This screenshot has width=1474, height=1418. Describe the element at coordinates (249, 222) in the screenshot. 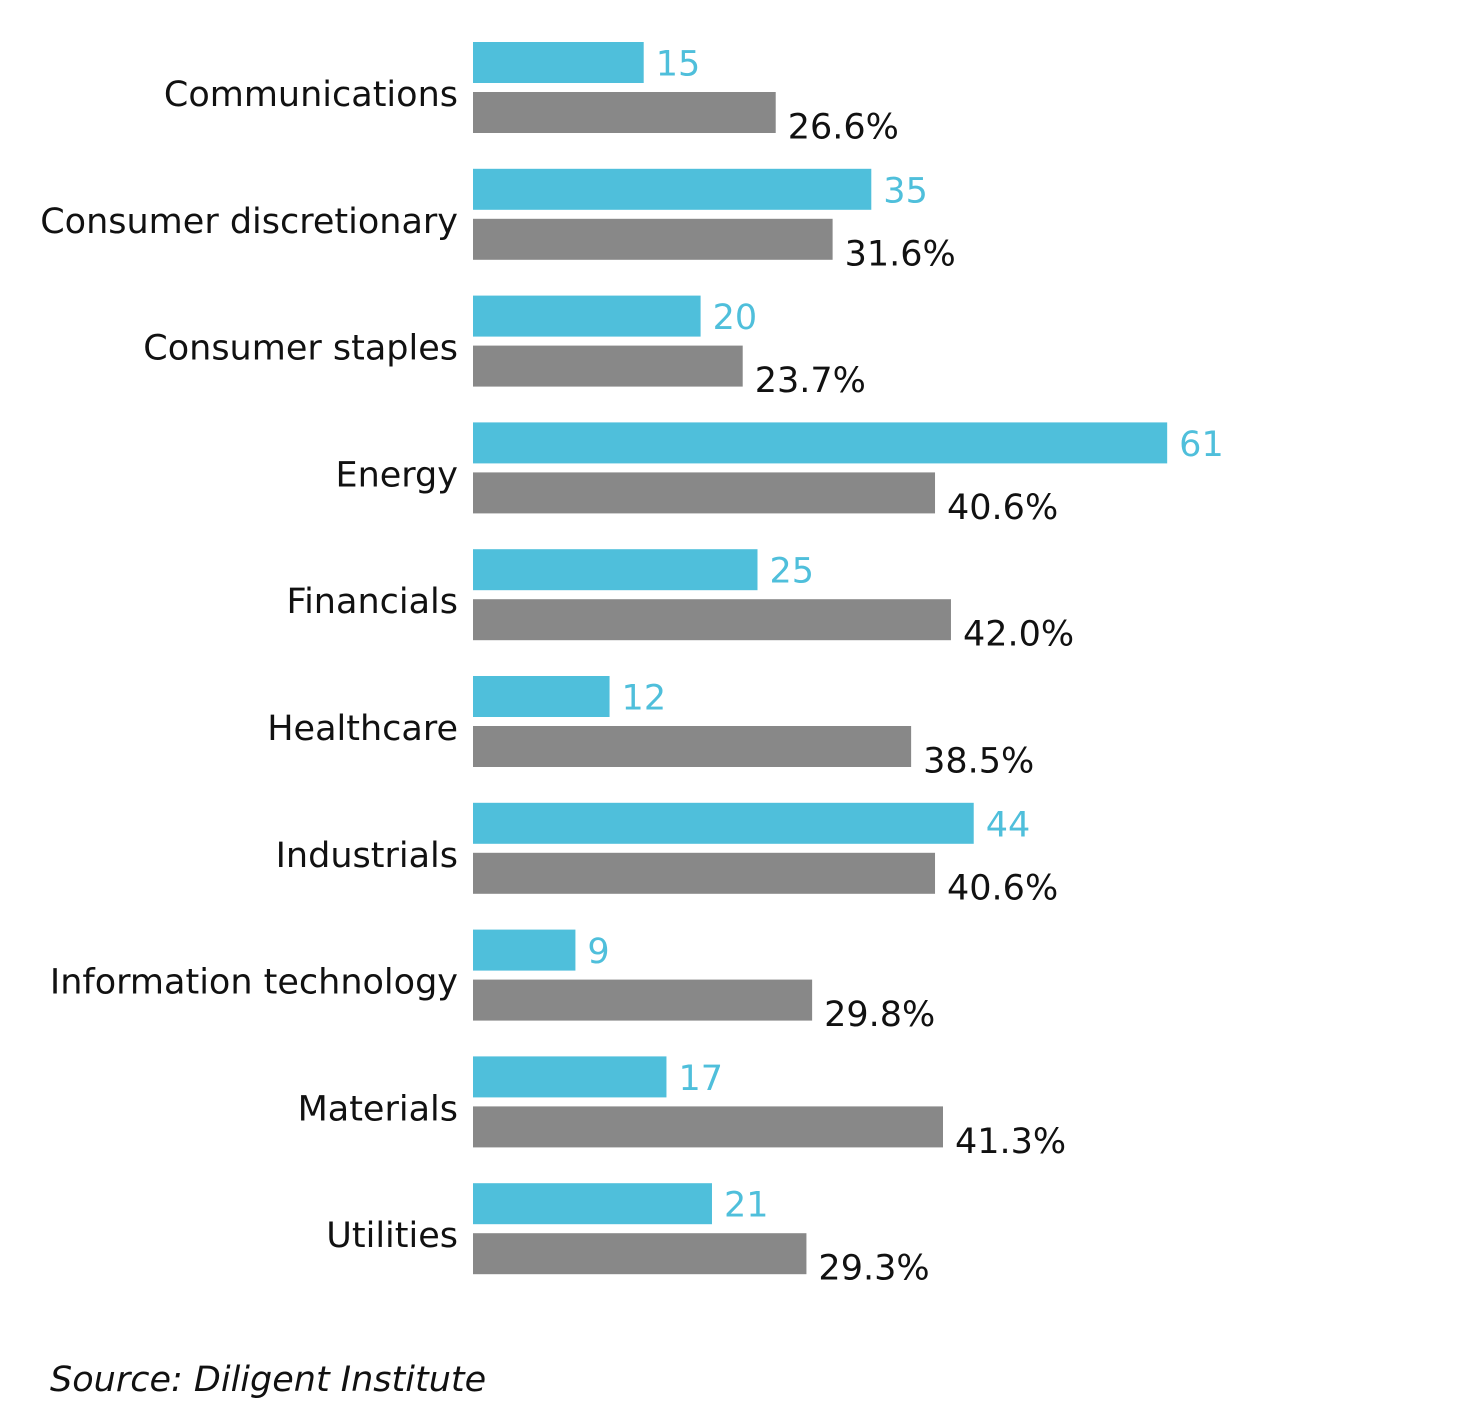

I see `category-label: Consumer discretionary` at that location.